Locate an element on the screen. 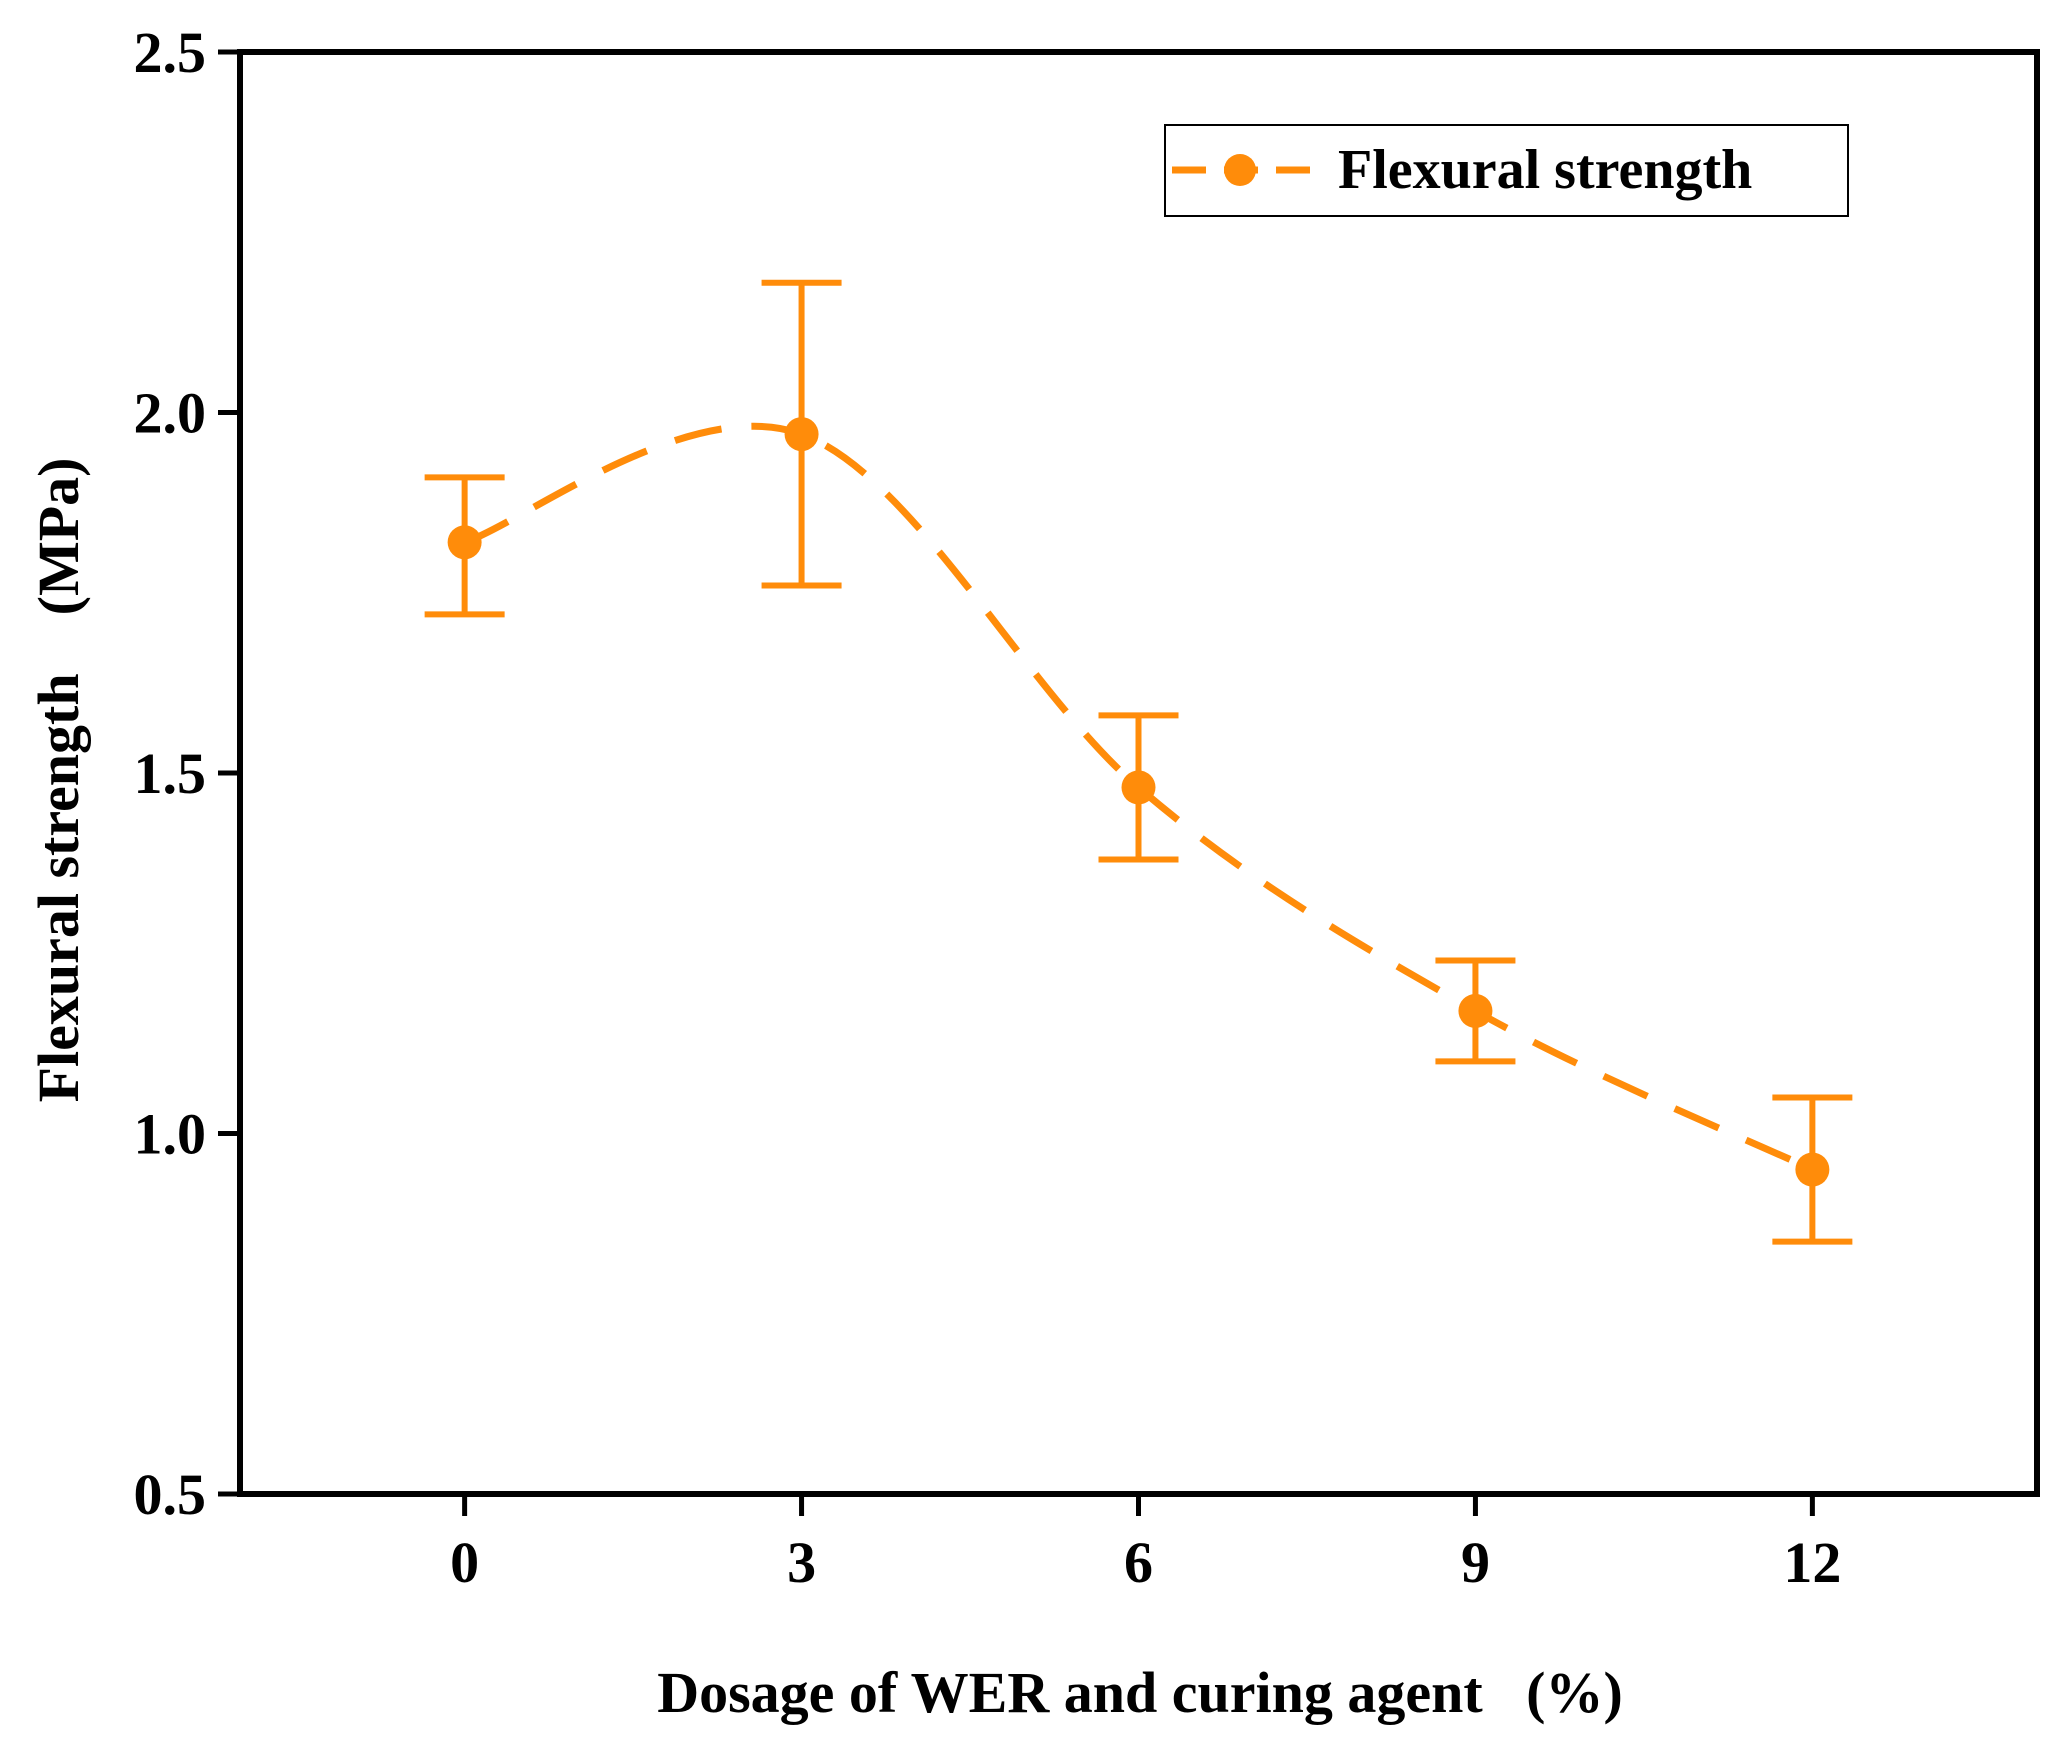 This screenshot has height=1739, width=2051. y-tick-label: 1.5 is located at coordinates (170, 773).